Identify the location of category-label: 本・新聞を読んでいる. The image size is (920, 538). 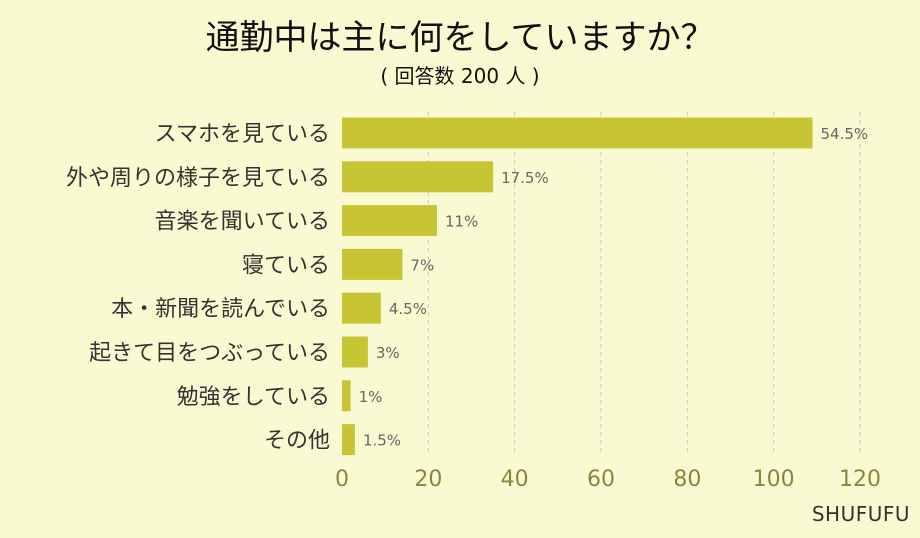
(220, 309).